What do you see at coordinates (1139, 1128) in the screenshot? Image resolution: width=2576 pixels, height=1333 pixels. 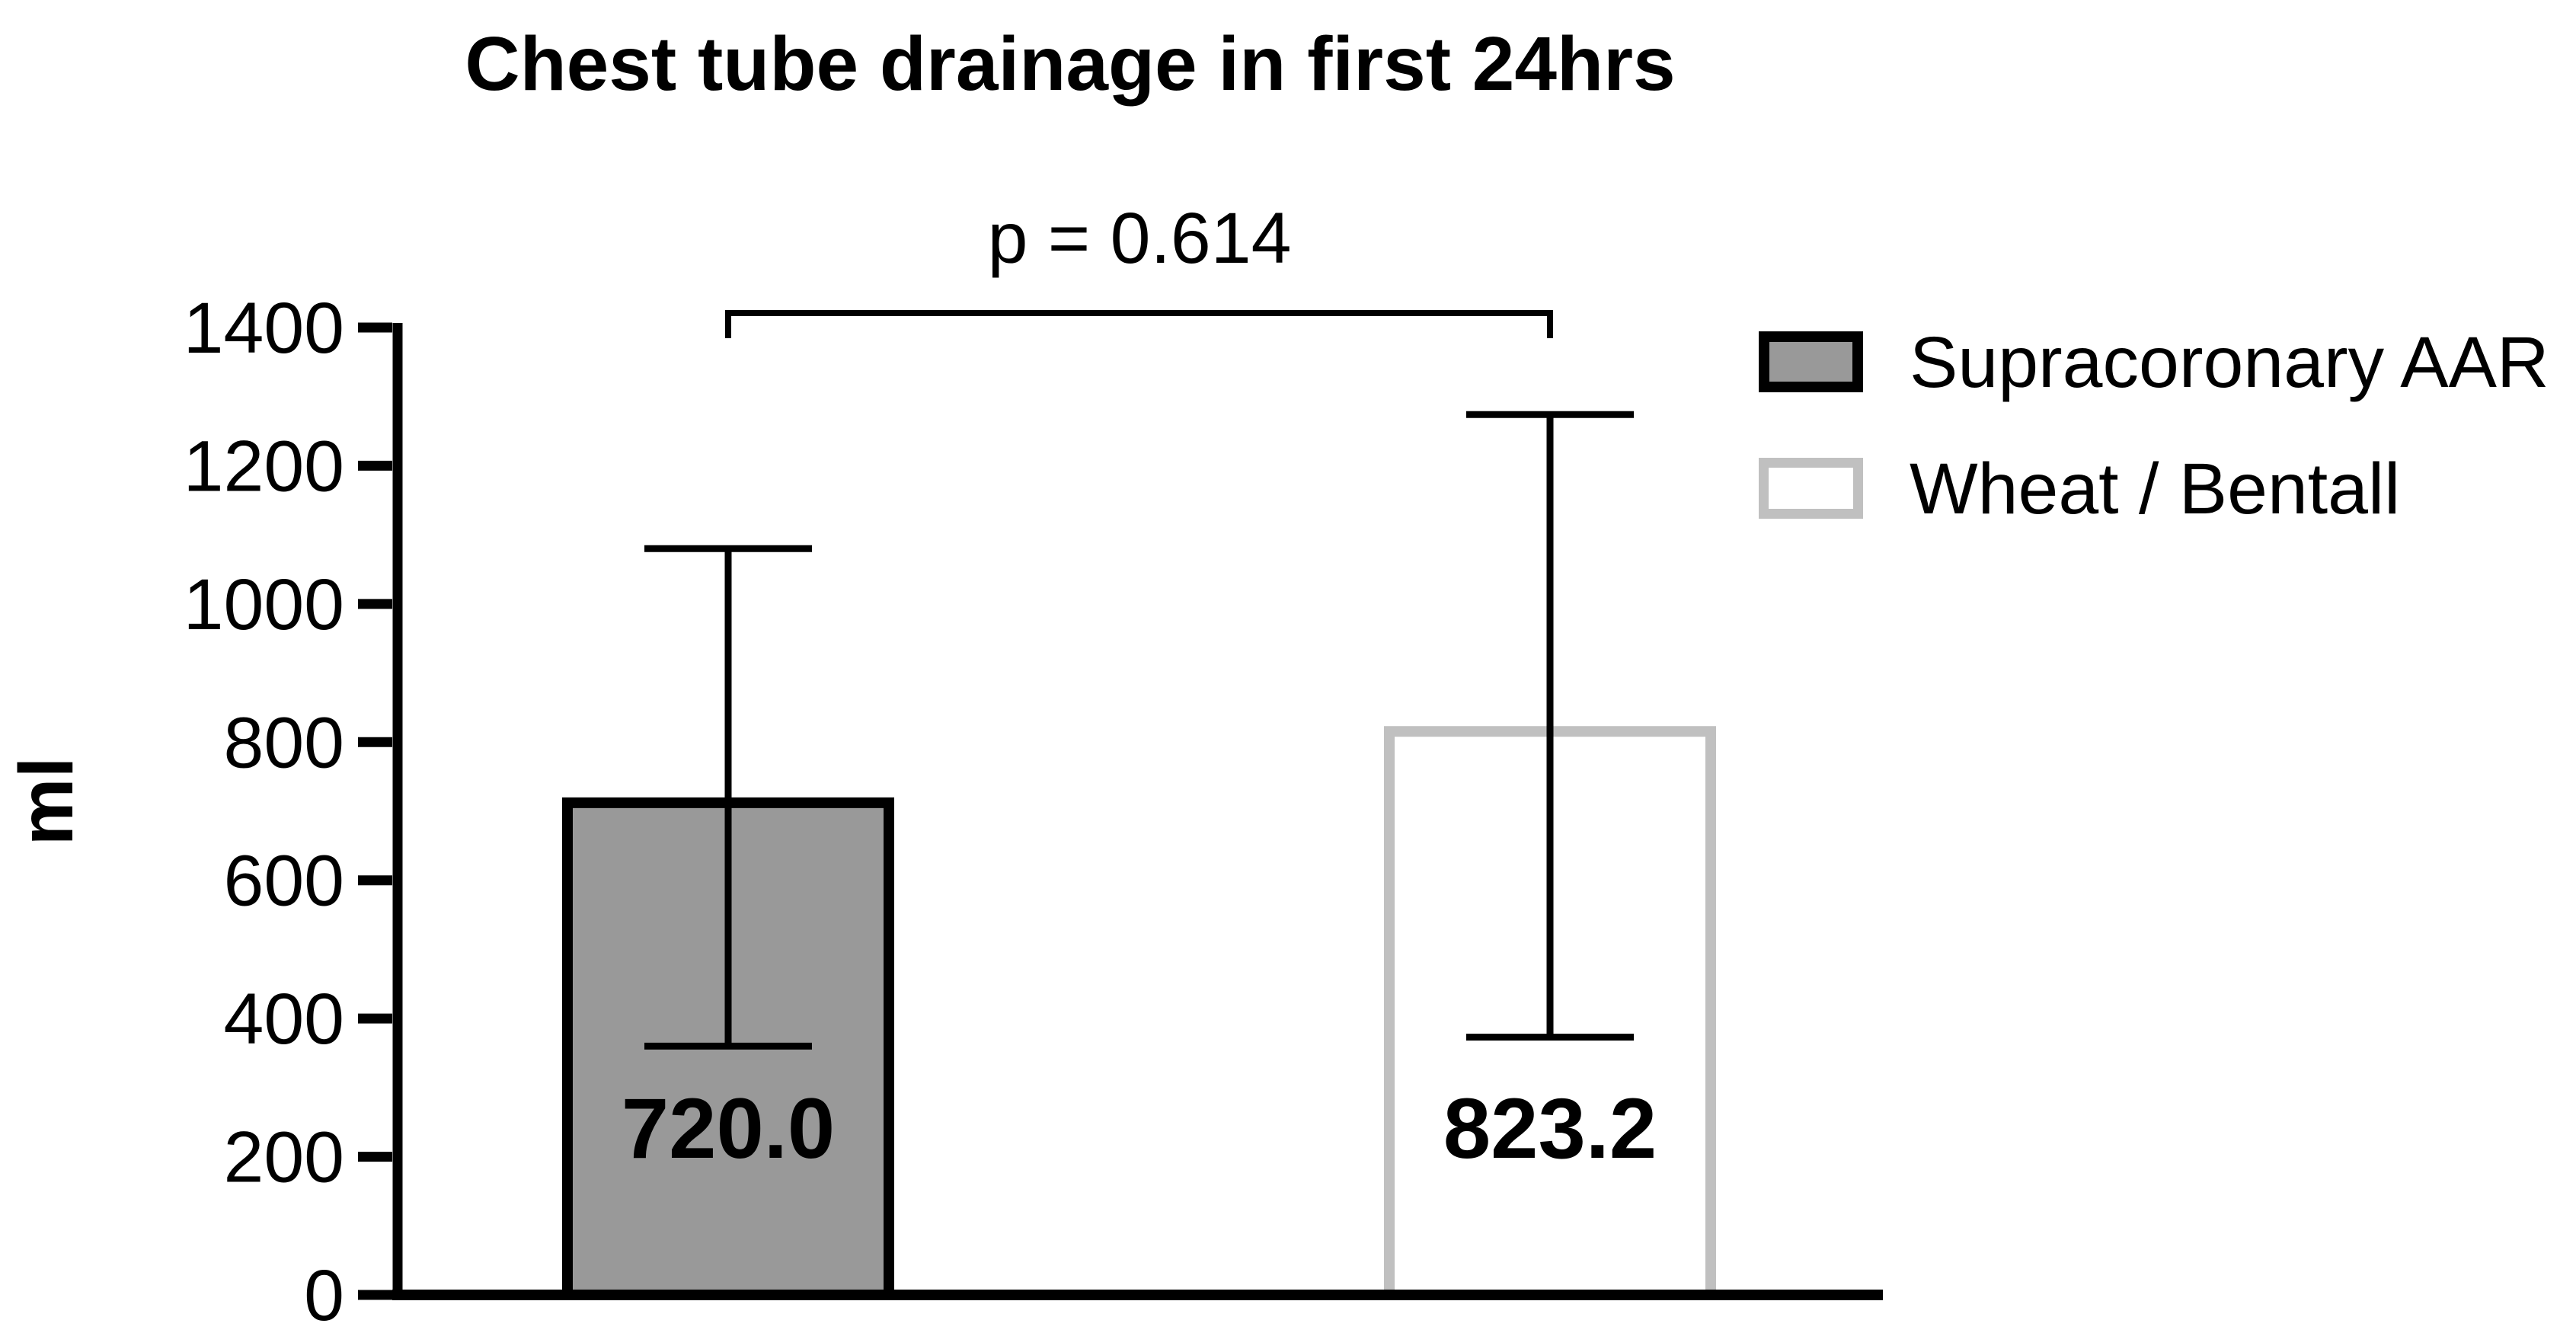 I see `value-labels-layer: 720.0 823.2` at bounding box center [1139, 1128].